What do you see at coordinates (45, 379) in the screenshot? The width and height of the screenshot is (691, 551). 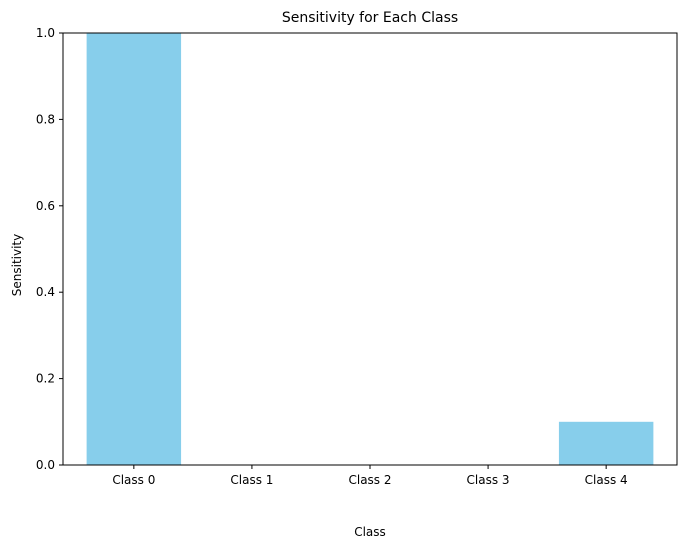 I see `y-tick-label: 0.2` at bounding box center [45, 379].